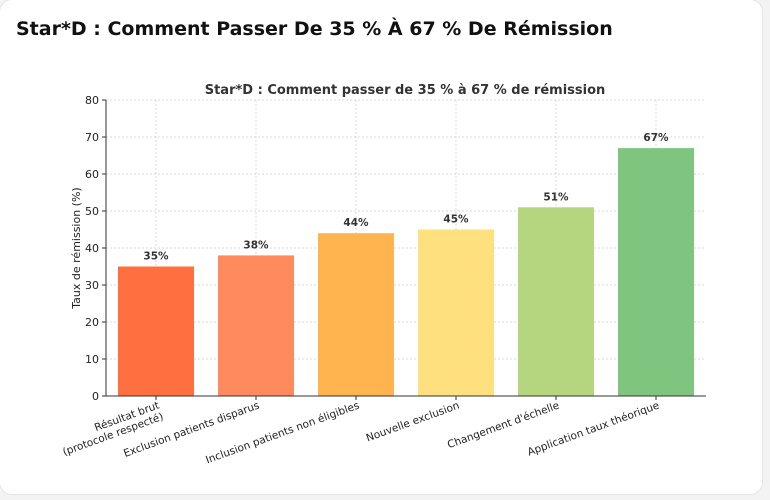  I want to click on y-tick-label: 70, so click(92, 137).